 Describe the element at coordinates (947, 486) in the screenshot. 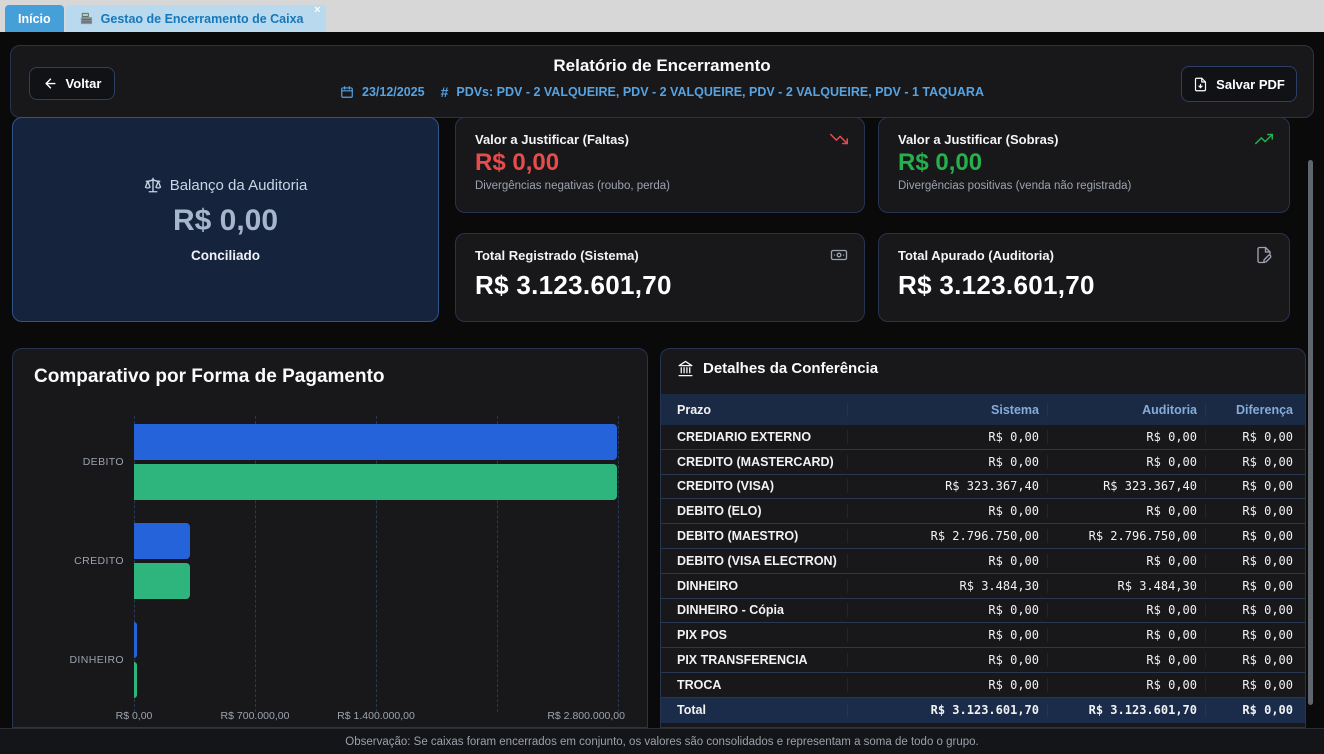

I see `row-sistema: R$ 323.367,40` at that location.